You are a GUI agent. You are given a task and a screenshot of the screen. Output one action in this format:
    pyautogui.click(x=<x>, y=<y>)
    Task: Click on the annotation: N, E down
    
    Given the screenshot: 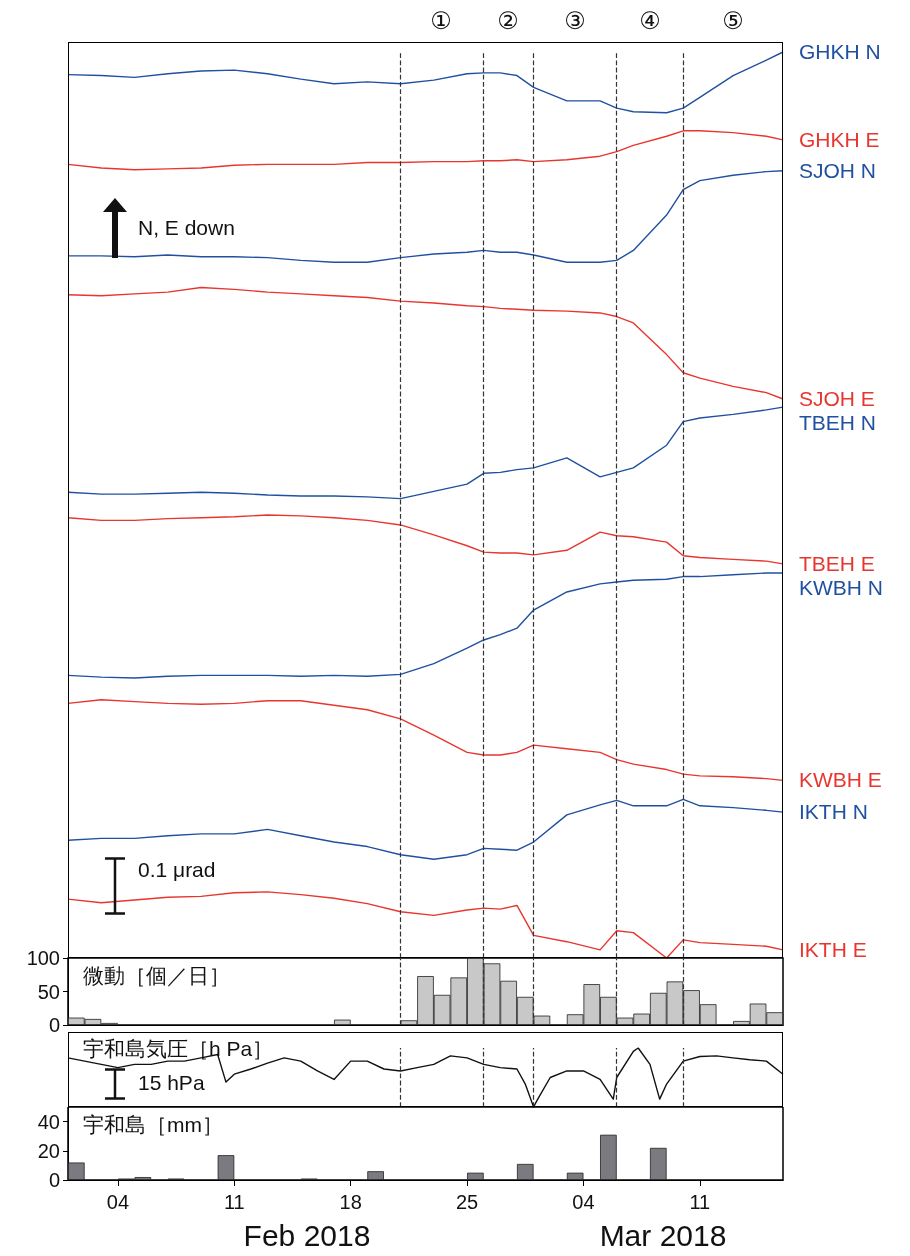 What is the action you would take?
    pyautogui.click(x=186, y=227)
    